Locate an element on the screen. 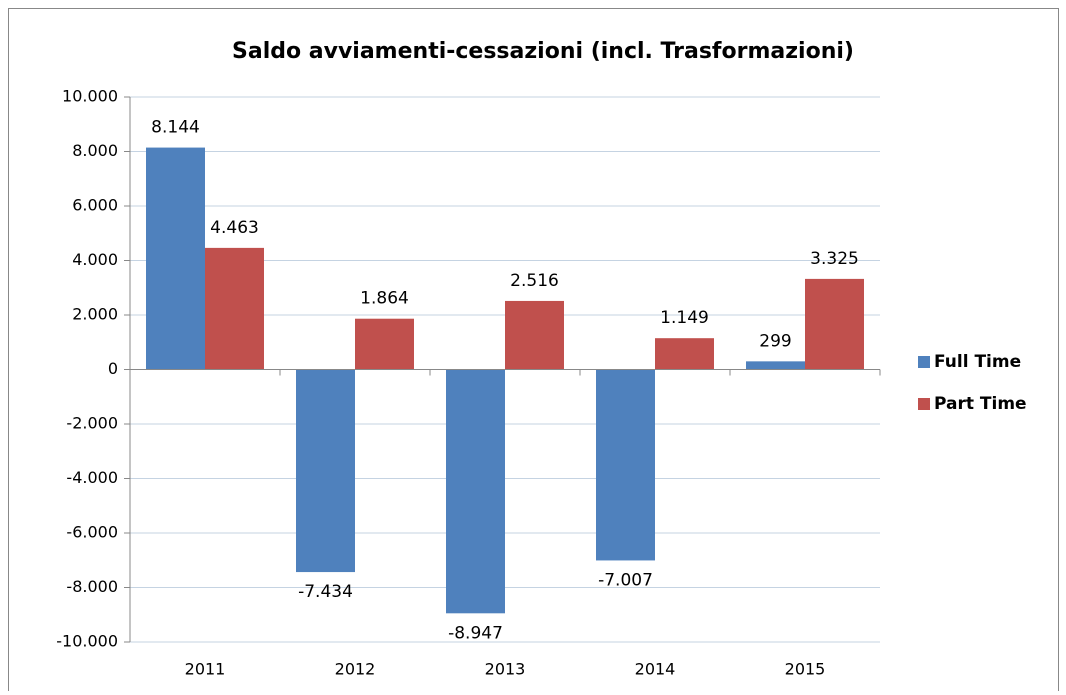 The width and height of the screenshot is (1066, 695). y-tick-label: 4.000 is located at coordinates (95, 259).